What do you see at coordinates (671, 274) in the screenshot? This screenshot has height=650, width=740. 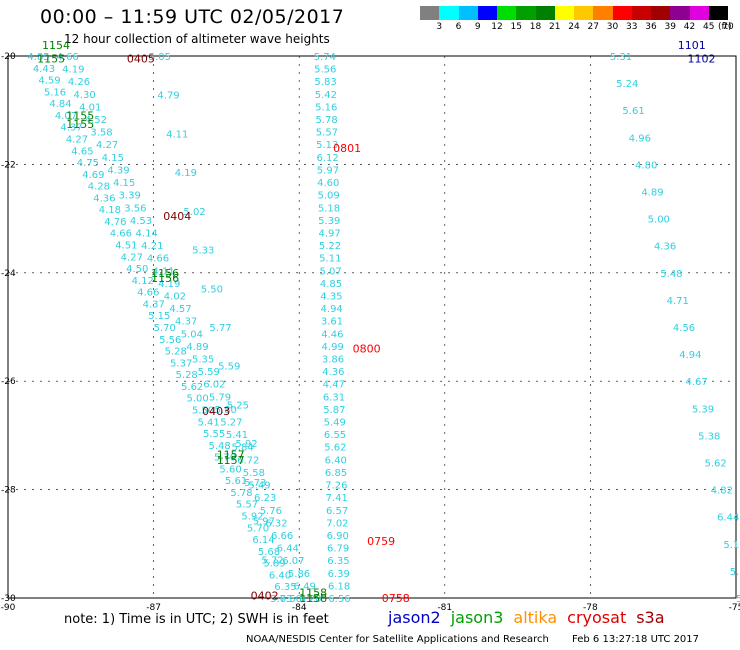 I see `wave-height-label: 5.48` at bounding box center [671, 274].